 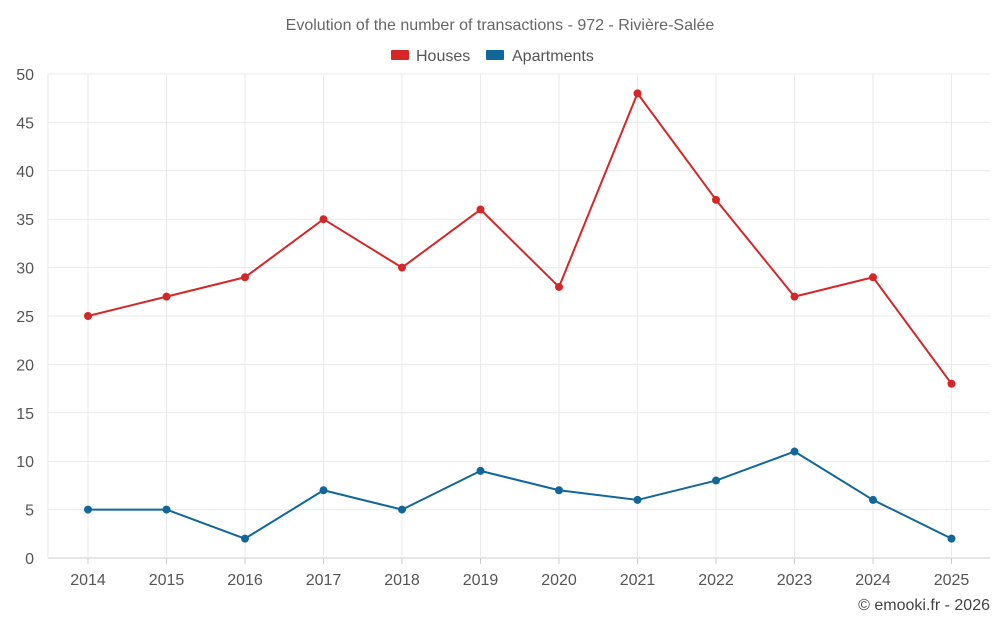 What do you see at coordinates (29, 559) in the screenshot?
I see `y-tick-label: 0` at bounding box center [29, 559].